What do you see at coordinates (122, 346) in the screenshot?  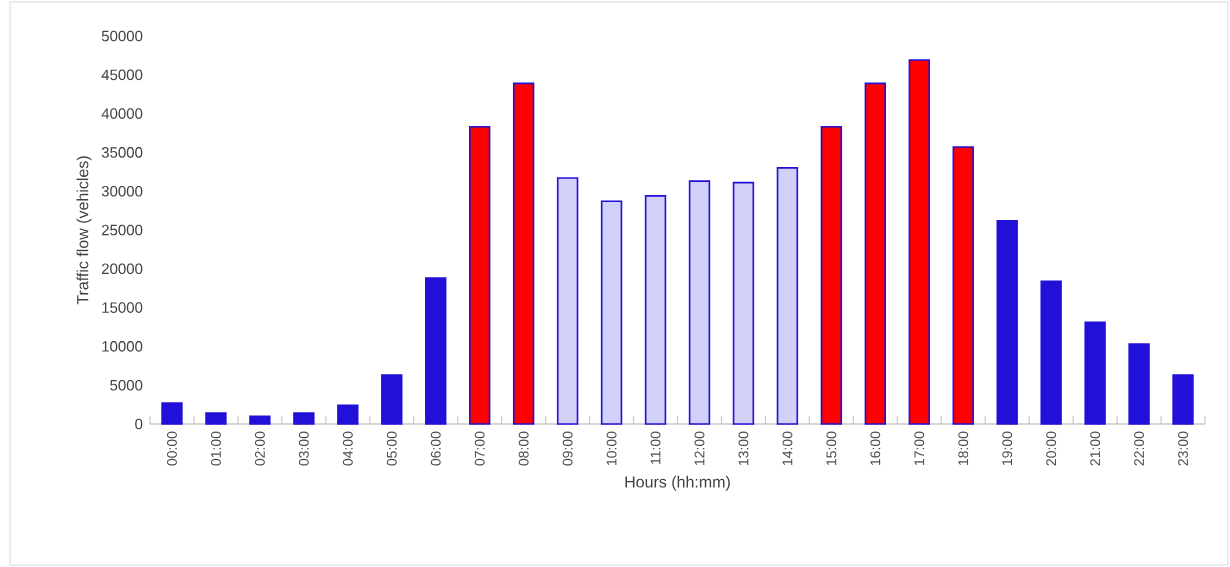 I see `y-tick-label: 10000` at bounding box center [122, 346].